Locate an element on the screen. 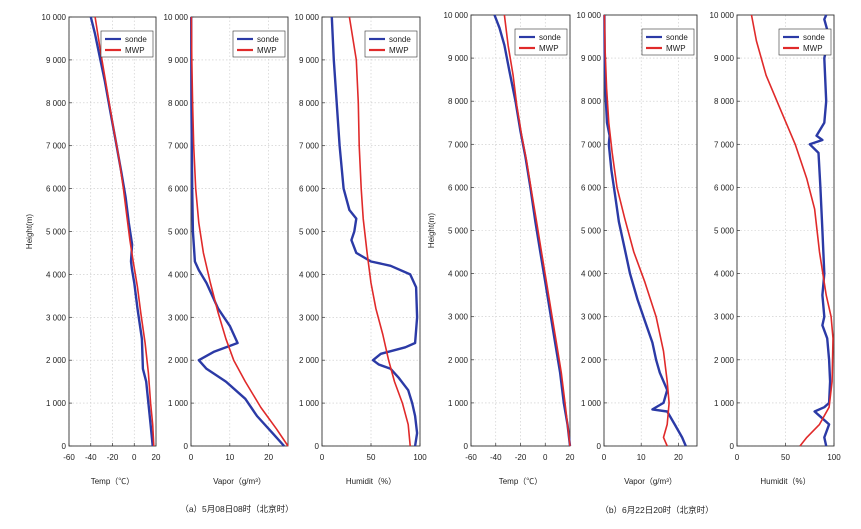 The height and width of the screenshot is (529, 861). y-tick-label: 9 000 is located at coordinates (724, 58).